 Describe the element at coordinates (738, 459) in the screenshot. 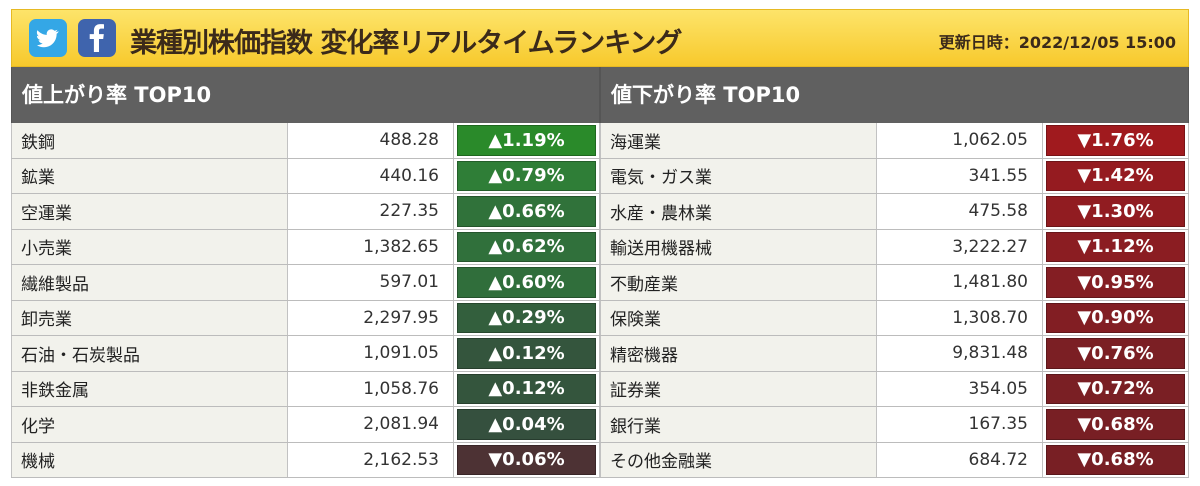

I see `sector-name: その他金融業` at that location.